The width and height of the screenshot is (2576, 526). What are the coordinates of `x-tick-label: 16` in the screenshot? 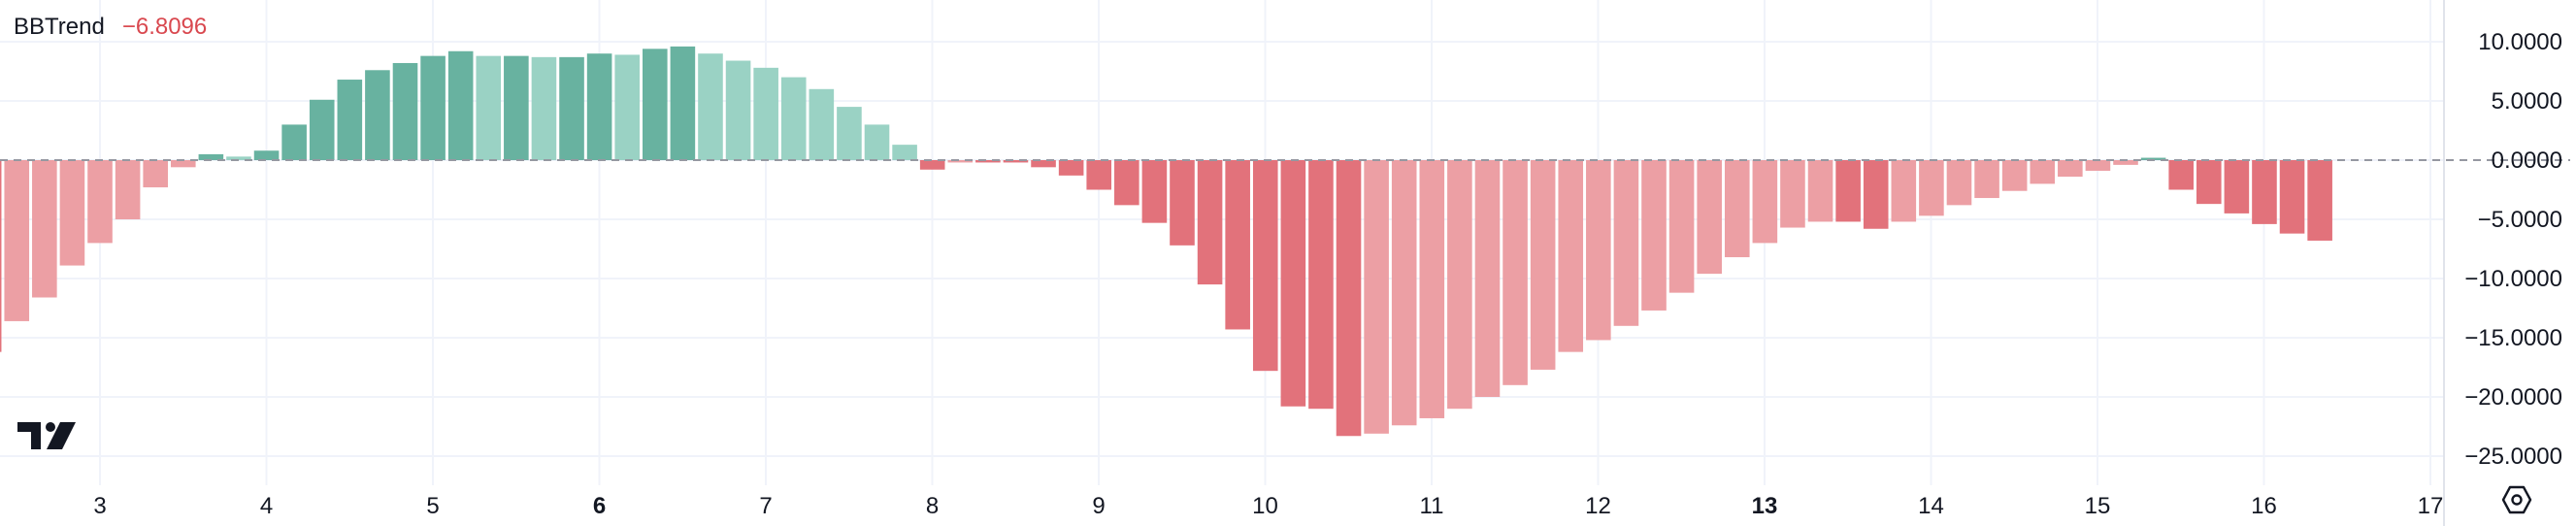 It's located at (2264, 506).